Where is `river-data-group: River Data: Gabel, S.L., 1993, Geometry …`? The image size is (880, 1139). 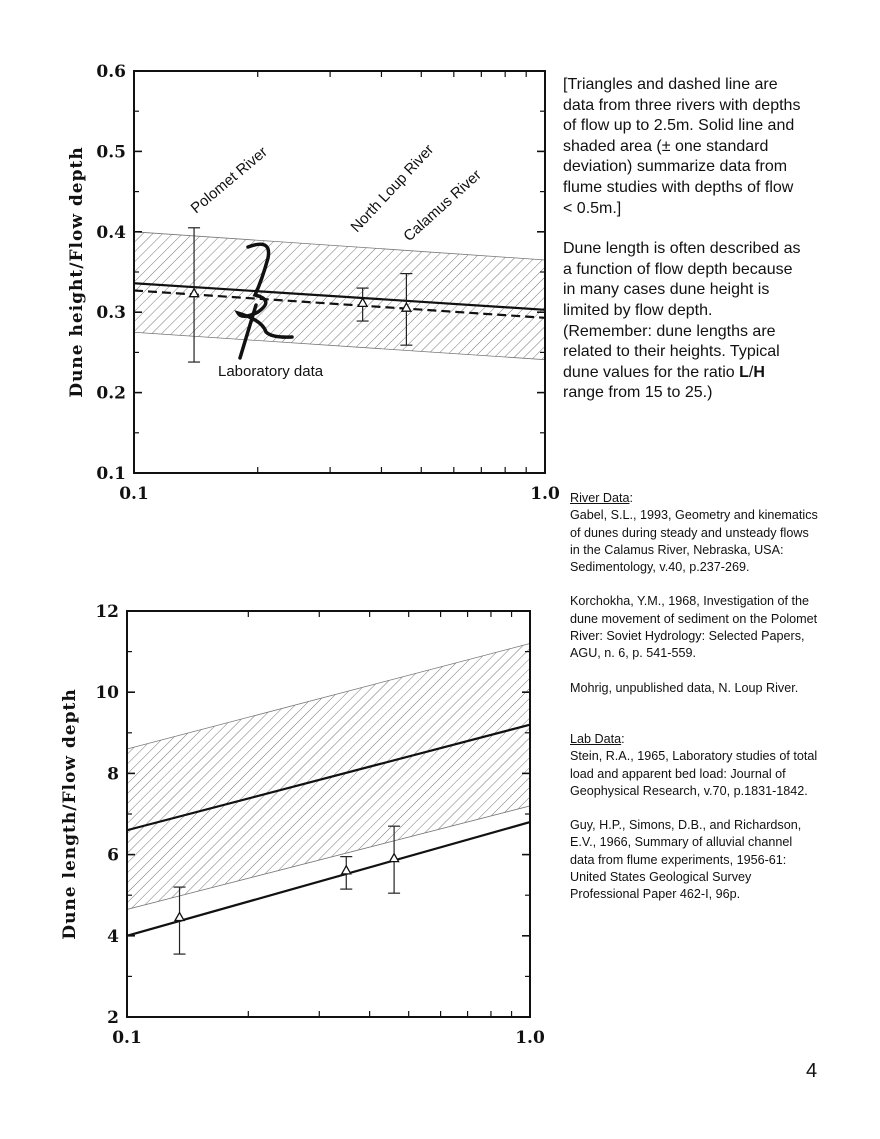 river-data-group: River Data: Gabel, S.L., 1993, Geometry … is located at coordinates (694, 593).